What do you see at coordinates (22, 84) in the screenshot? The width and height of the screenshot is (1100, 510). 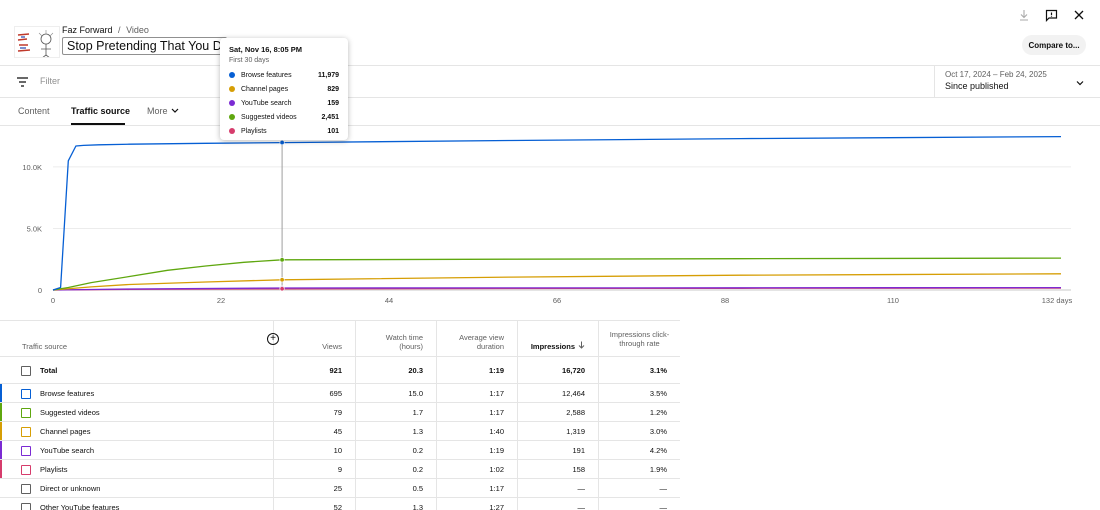 I see `filter-icon` at bounding box center [22, 84].